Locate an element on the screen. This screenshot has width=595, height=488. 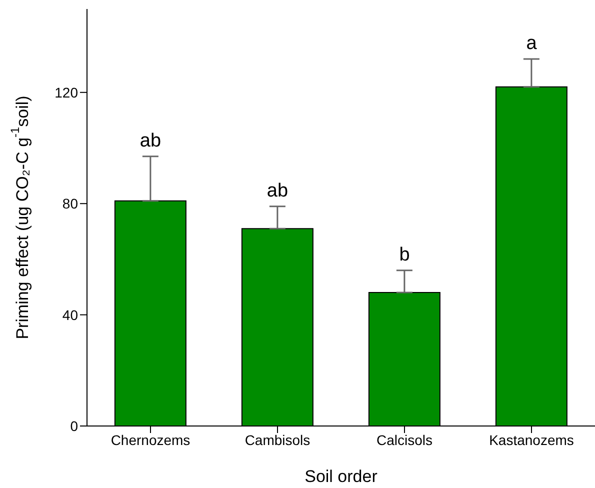
x-tick-label: Chernozems is located at coordinates (150, 440).